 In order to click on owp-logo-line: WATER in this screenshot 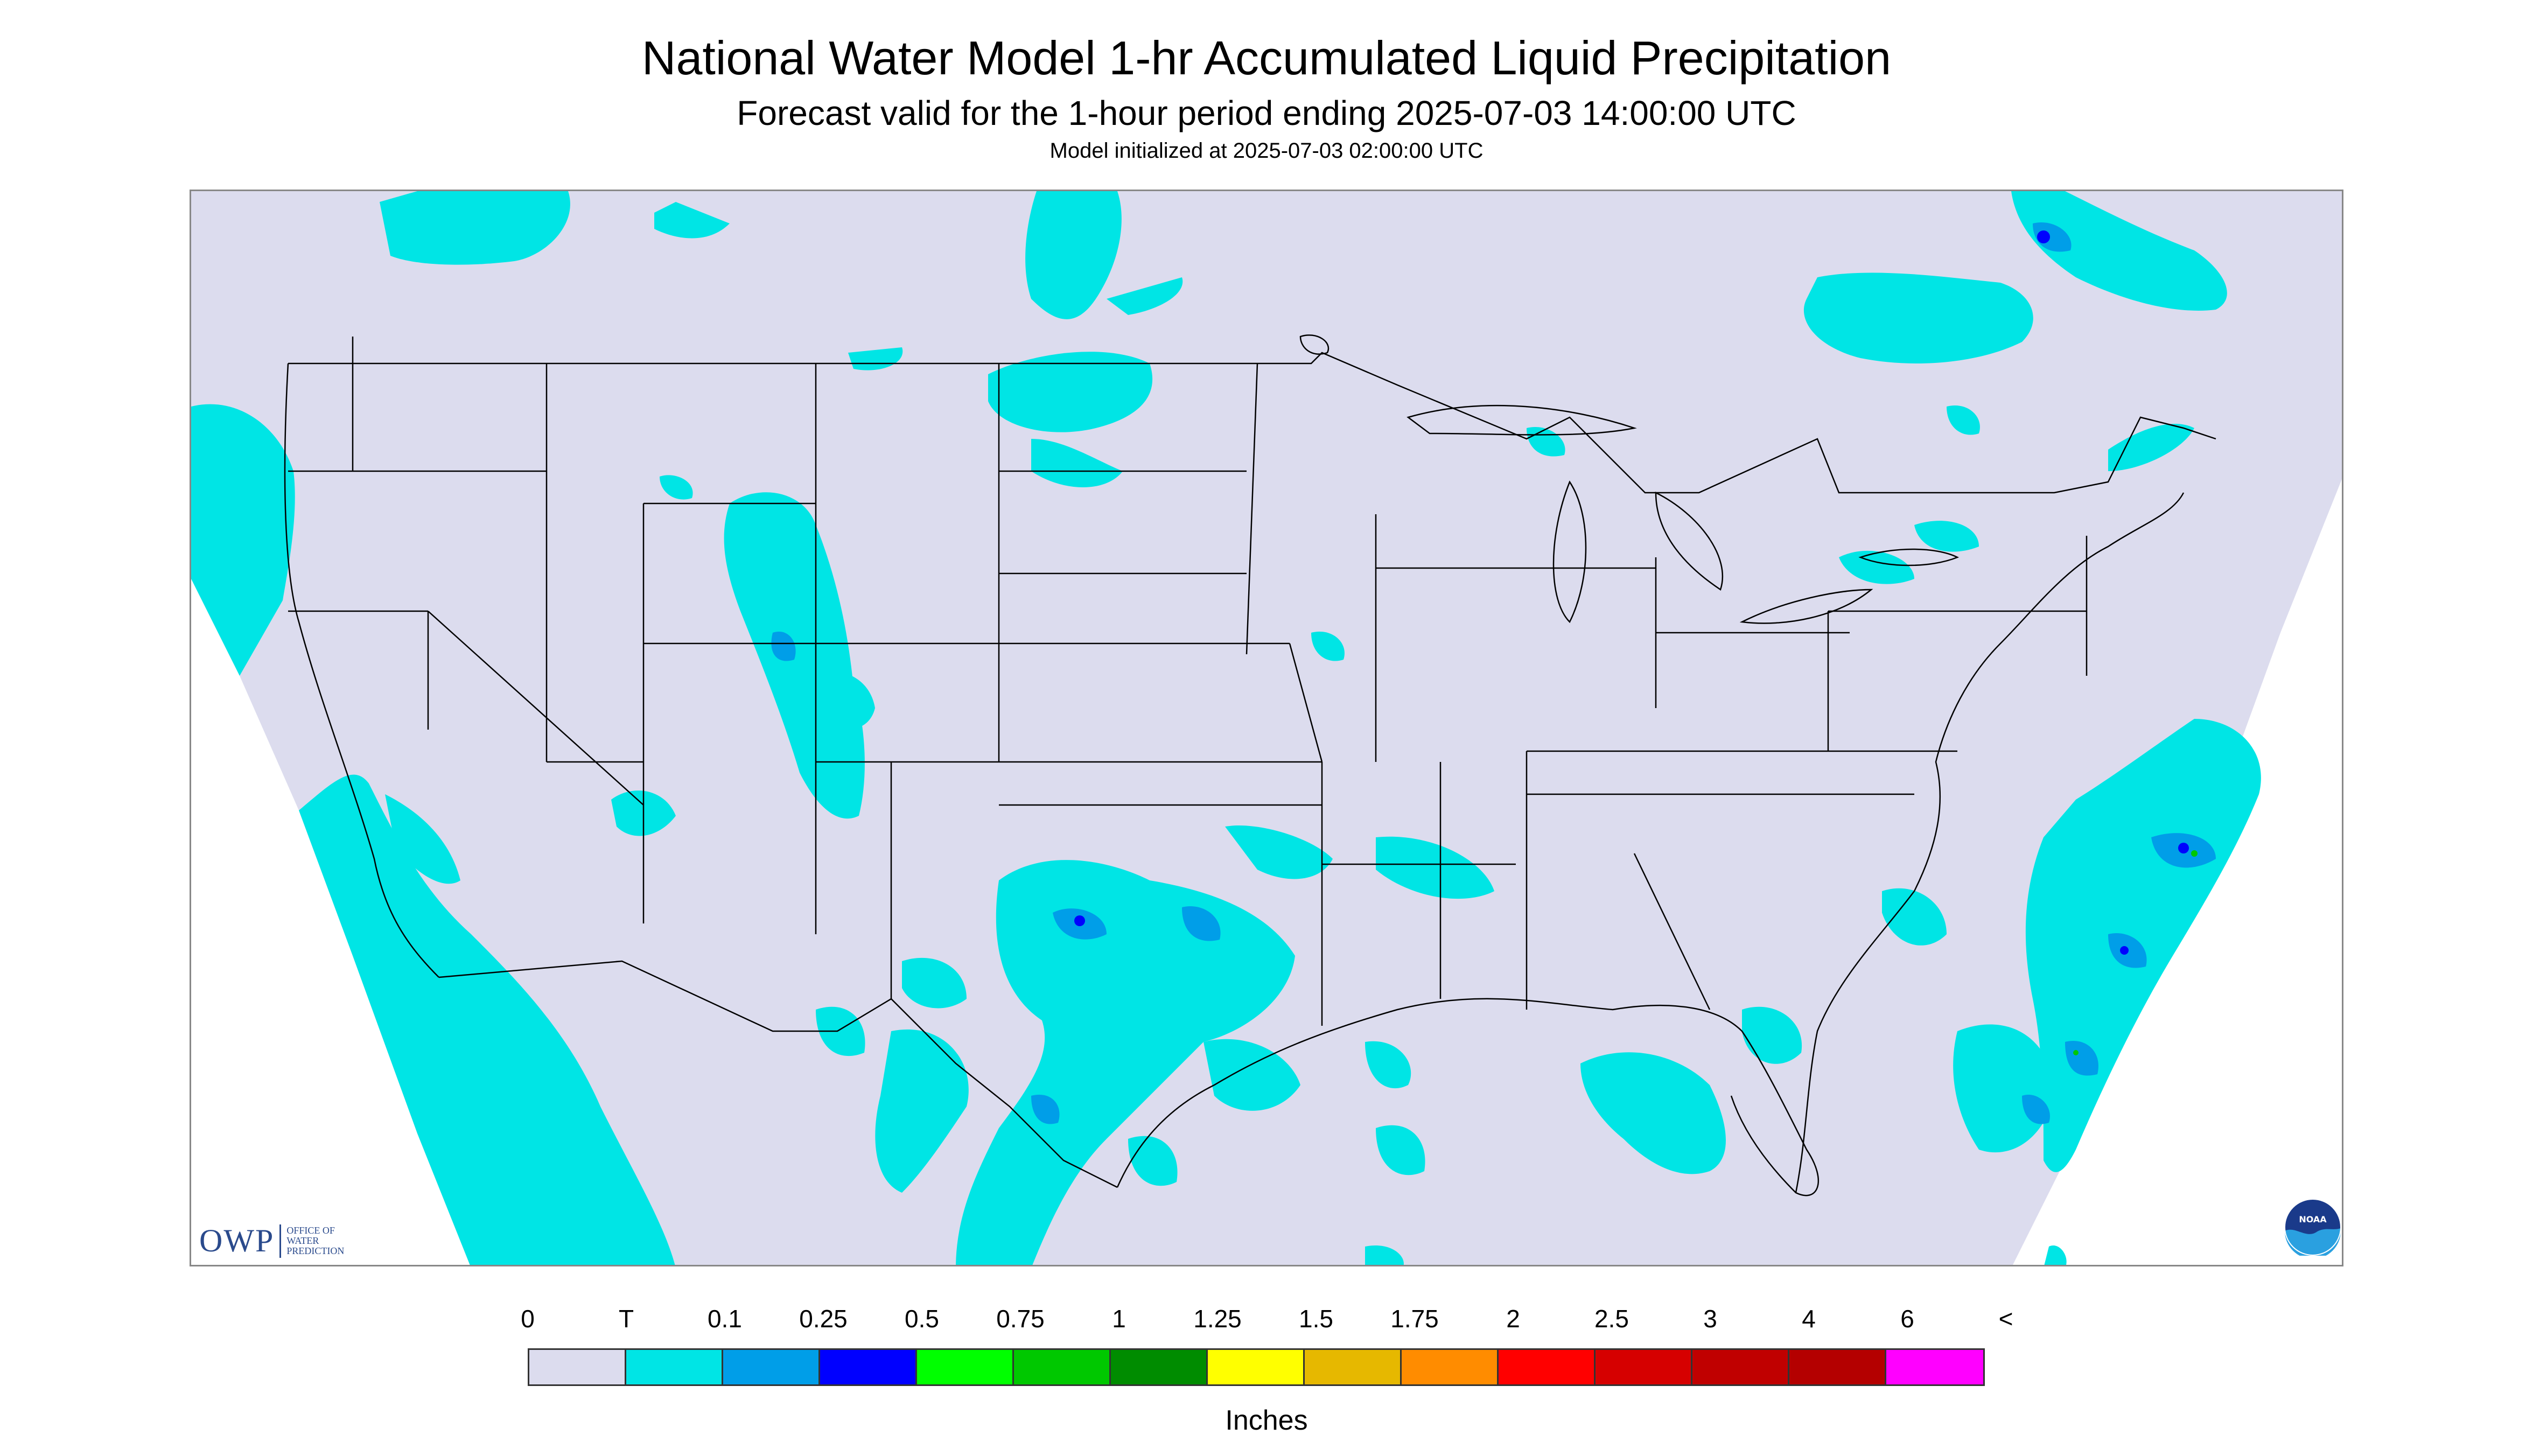, I will do `click(303, 1240)`.